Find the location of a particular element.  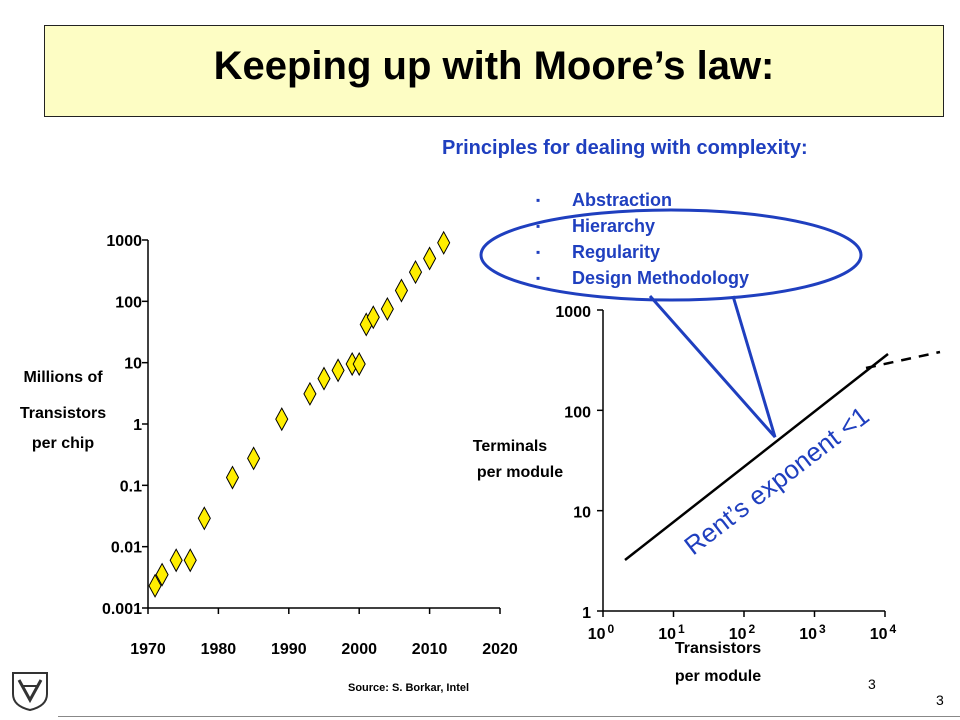

rent-ylabel-line1: Terminals is located at coordinates (510, 446).